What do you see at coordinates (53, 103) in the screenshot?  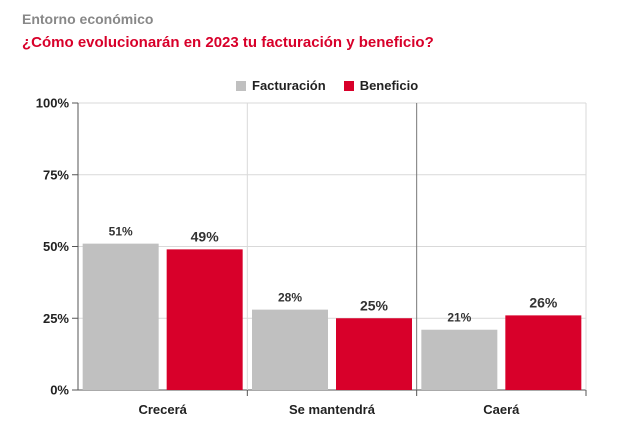 I see `y-tick-label: 100%` at bounding box center [53, 103].